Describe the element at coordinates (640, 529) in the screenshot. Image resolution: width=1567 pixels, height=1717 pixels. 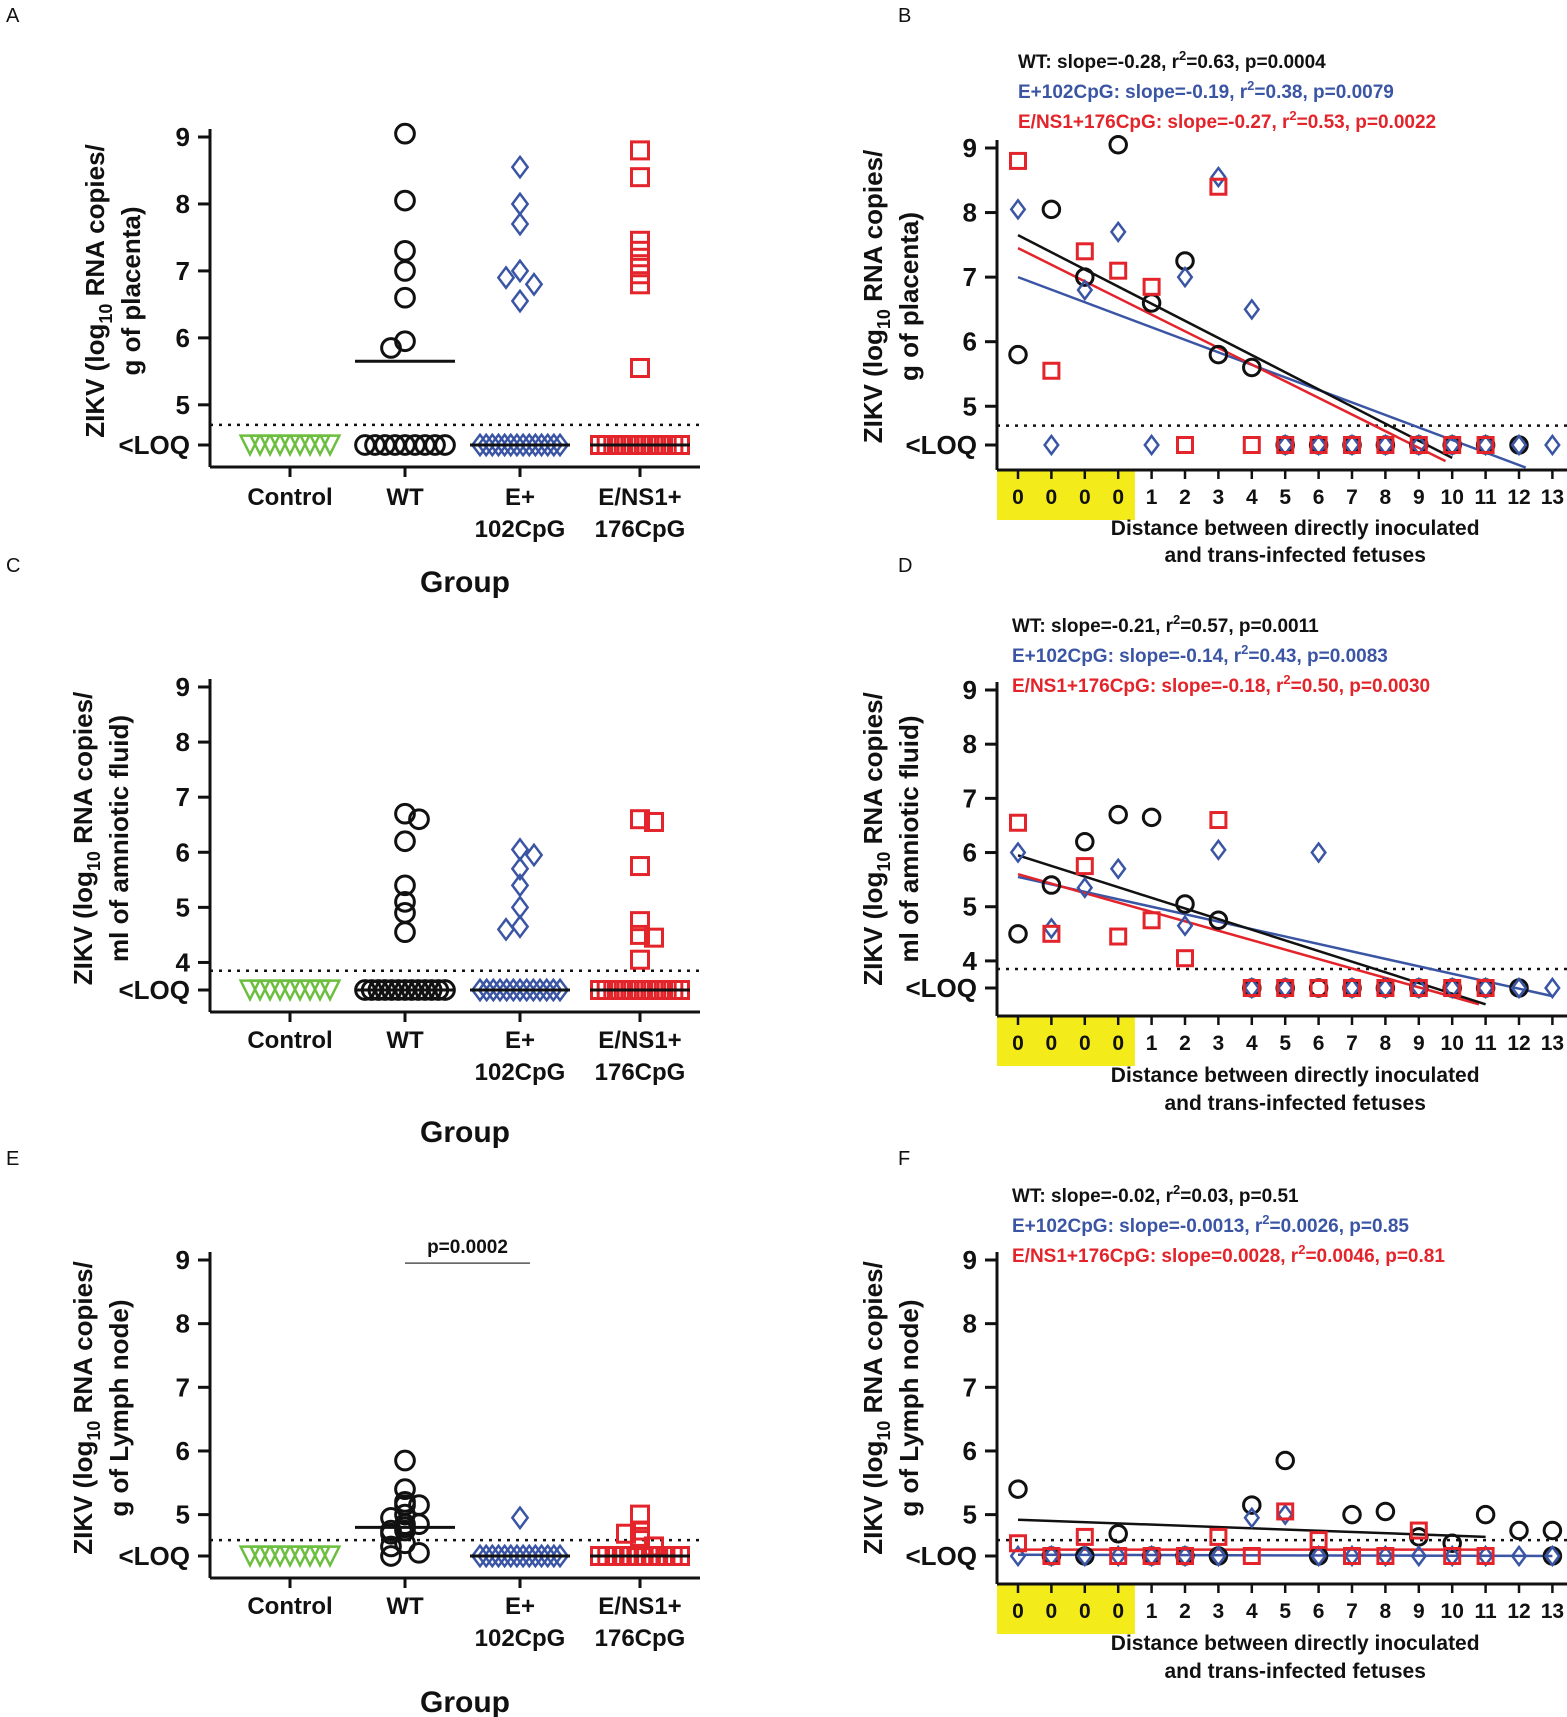
I see `category-label-line: 176CpG` at that location.